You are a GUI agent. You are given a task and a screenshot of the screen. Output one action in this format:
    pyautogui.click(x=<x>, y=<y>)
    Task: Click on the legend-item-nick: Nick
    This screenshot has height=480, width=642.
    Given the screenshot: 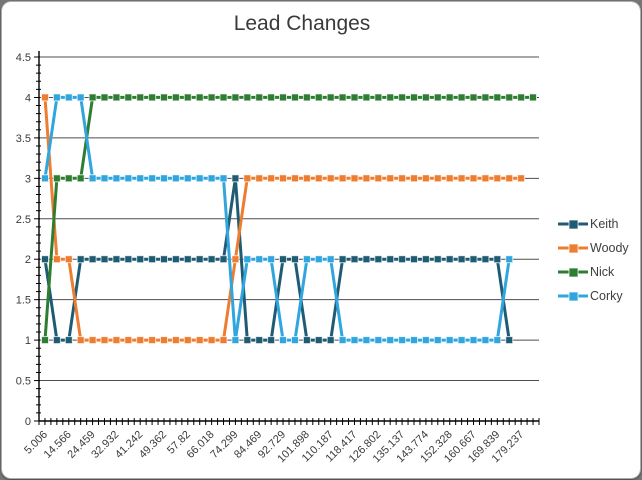 What is the action you would take?
    pyautogui.click(x=593, y=271)
    